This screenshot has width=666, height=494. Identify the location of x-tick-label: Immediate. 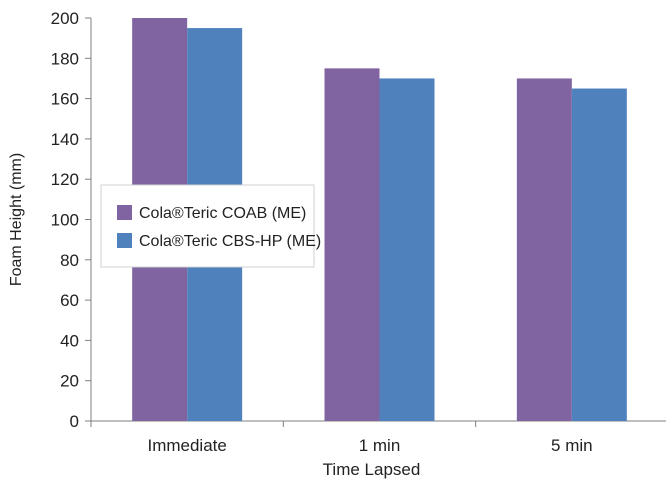
(186, 445).